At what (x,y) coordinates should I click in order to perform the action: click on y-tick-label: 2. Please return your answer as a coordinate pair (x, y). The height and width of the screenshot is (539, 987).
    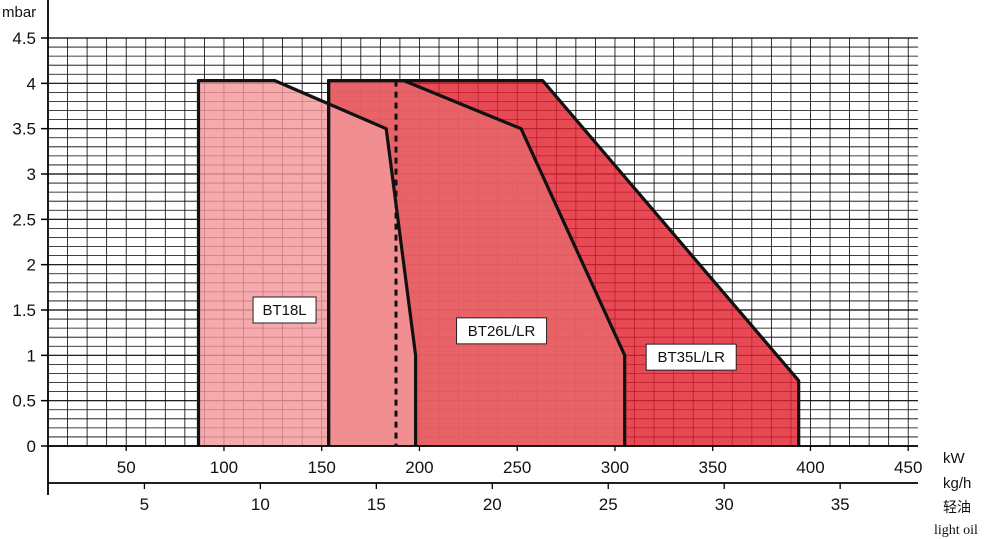
    Looking at the image, I should click on (31, 265).